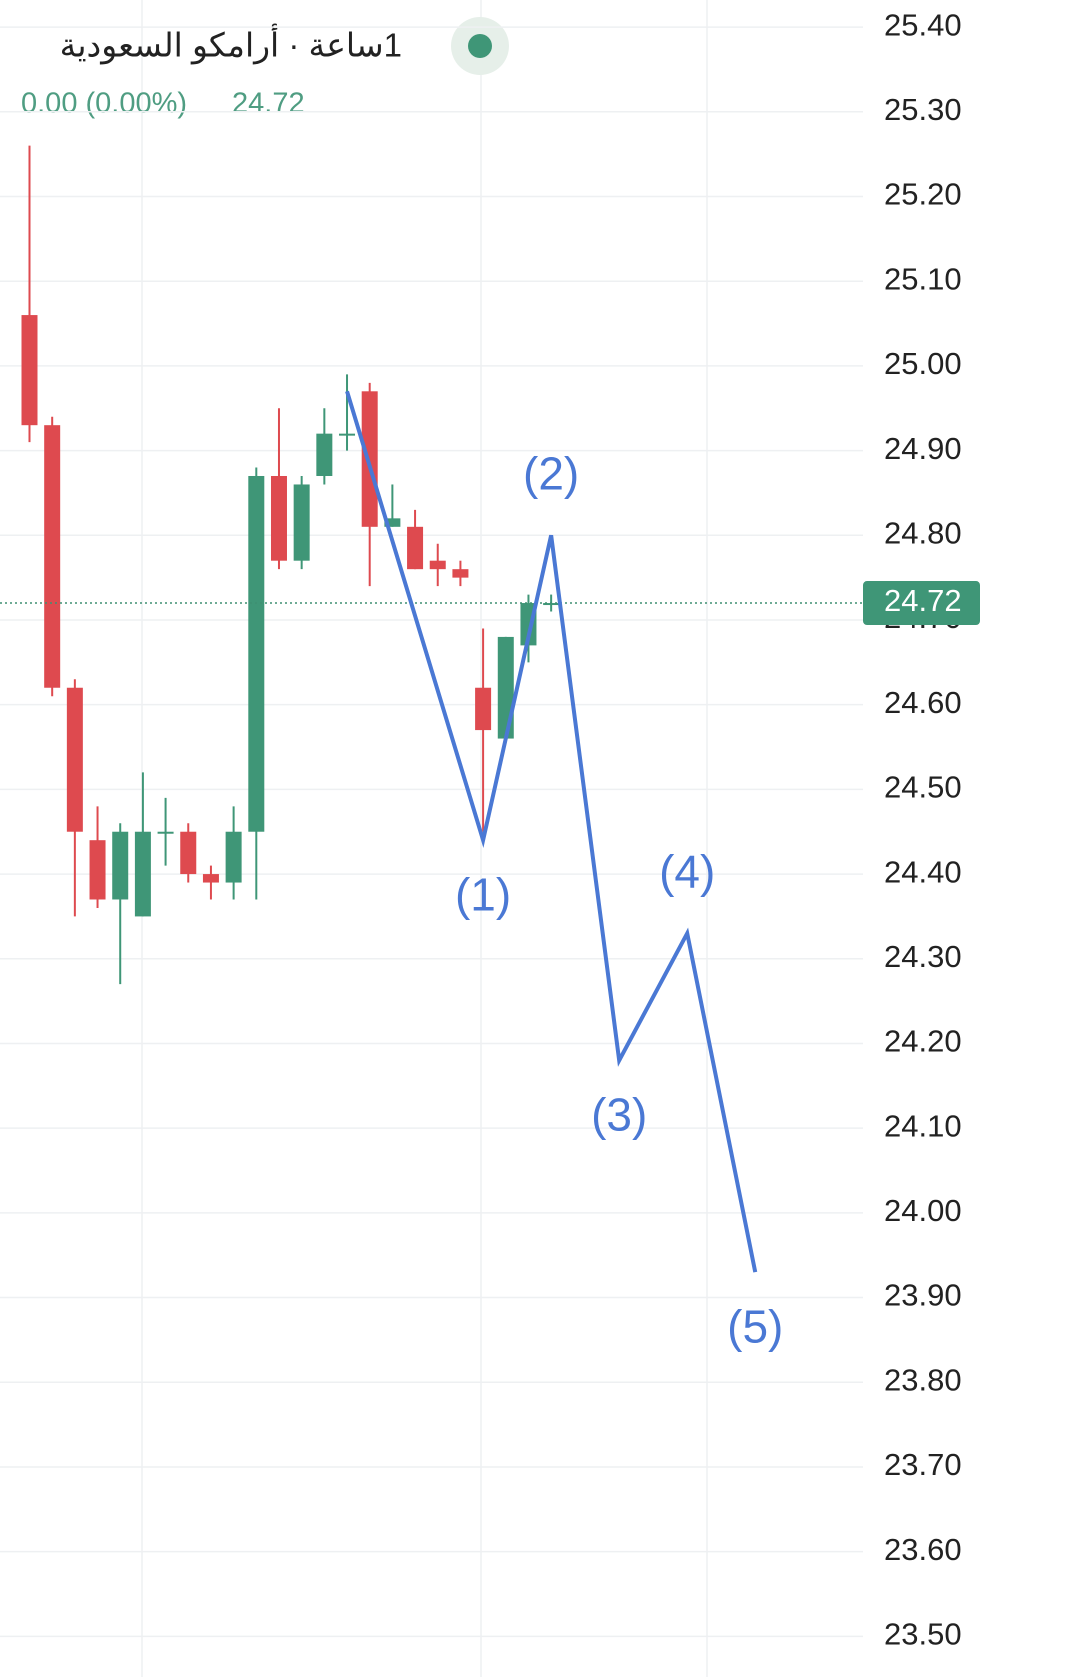  I want to click on y-tick-label: 23.90, so click(923, 1295).